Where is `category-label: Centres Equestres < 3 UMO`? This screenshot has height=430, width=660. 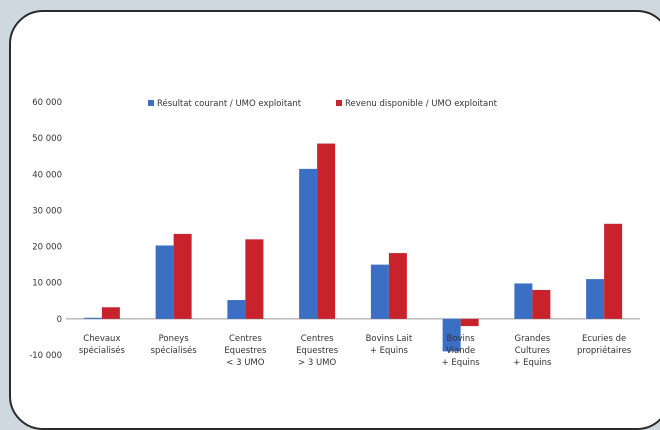
category-label: Centres Equestres < 3 UMO is located at coordinates (245, 351).